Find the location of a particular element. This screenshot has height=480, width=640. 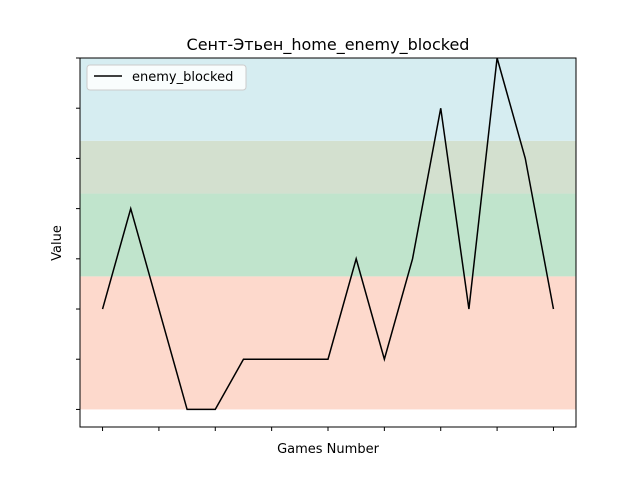

x-axis-label: Games Number is located at coordinates (328, 449).